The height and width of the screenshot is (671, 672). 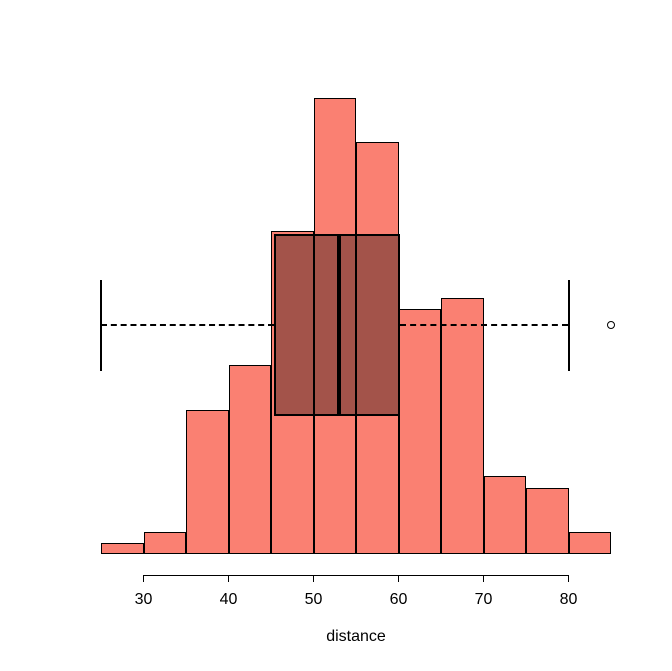 I want to click on whisker-cap-left, so click(x=101, y=325).